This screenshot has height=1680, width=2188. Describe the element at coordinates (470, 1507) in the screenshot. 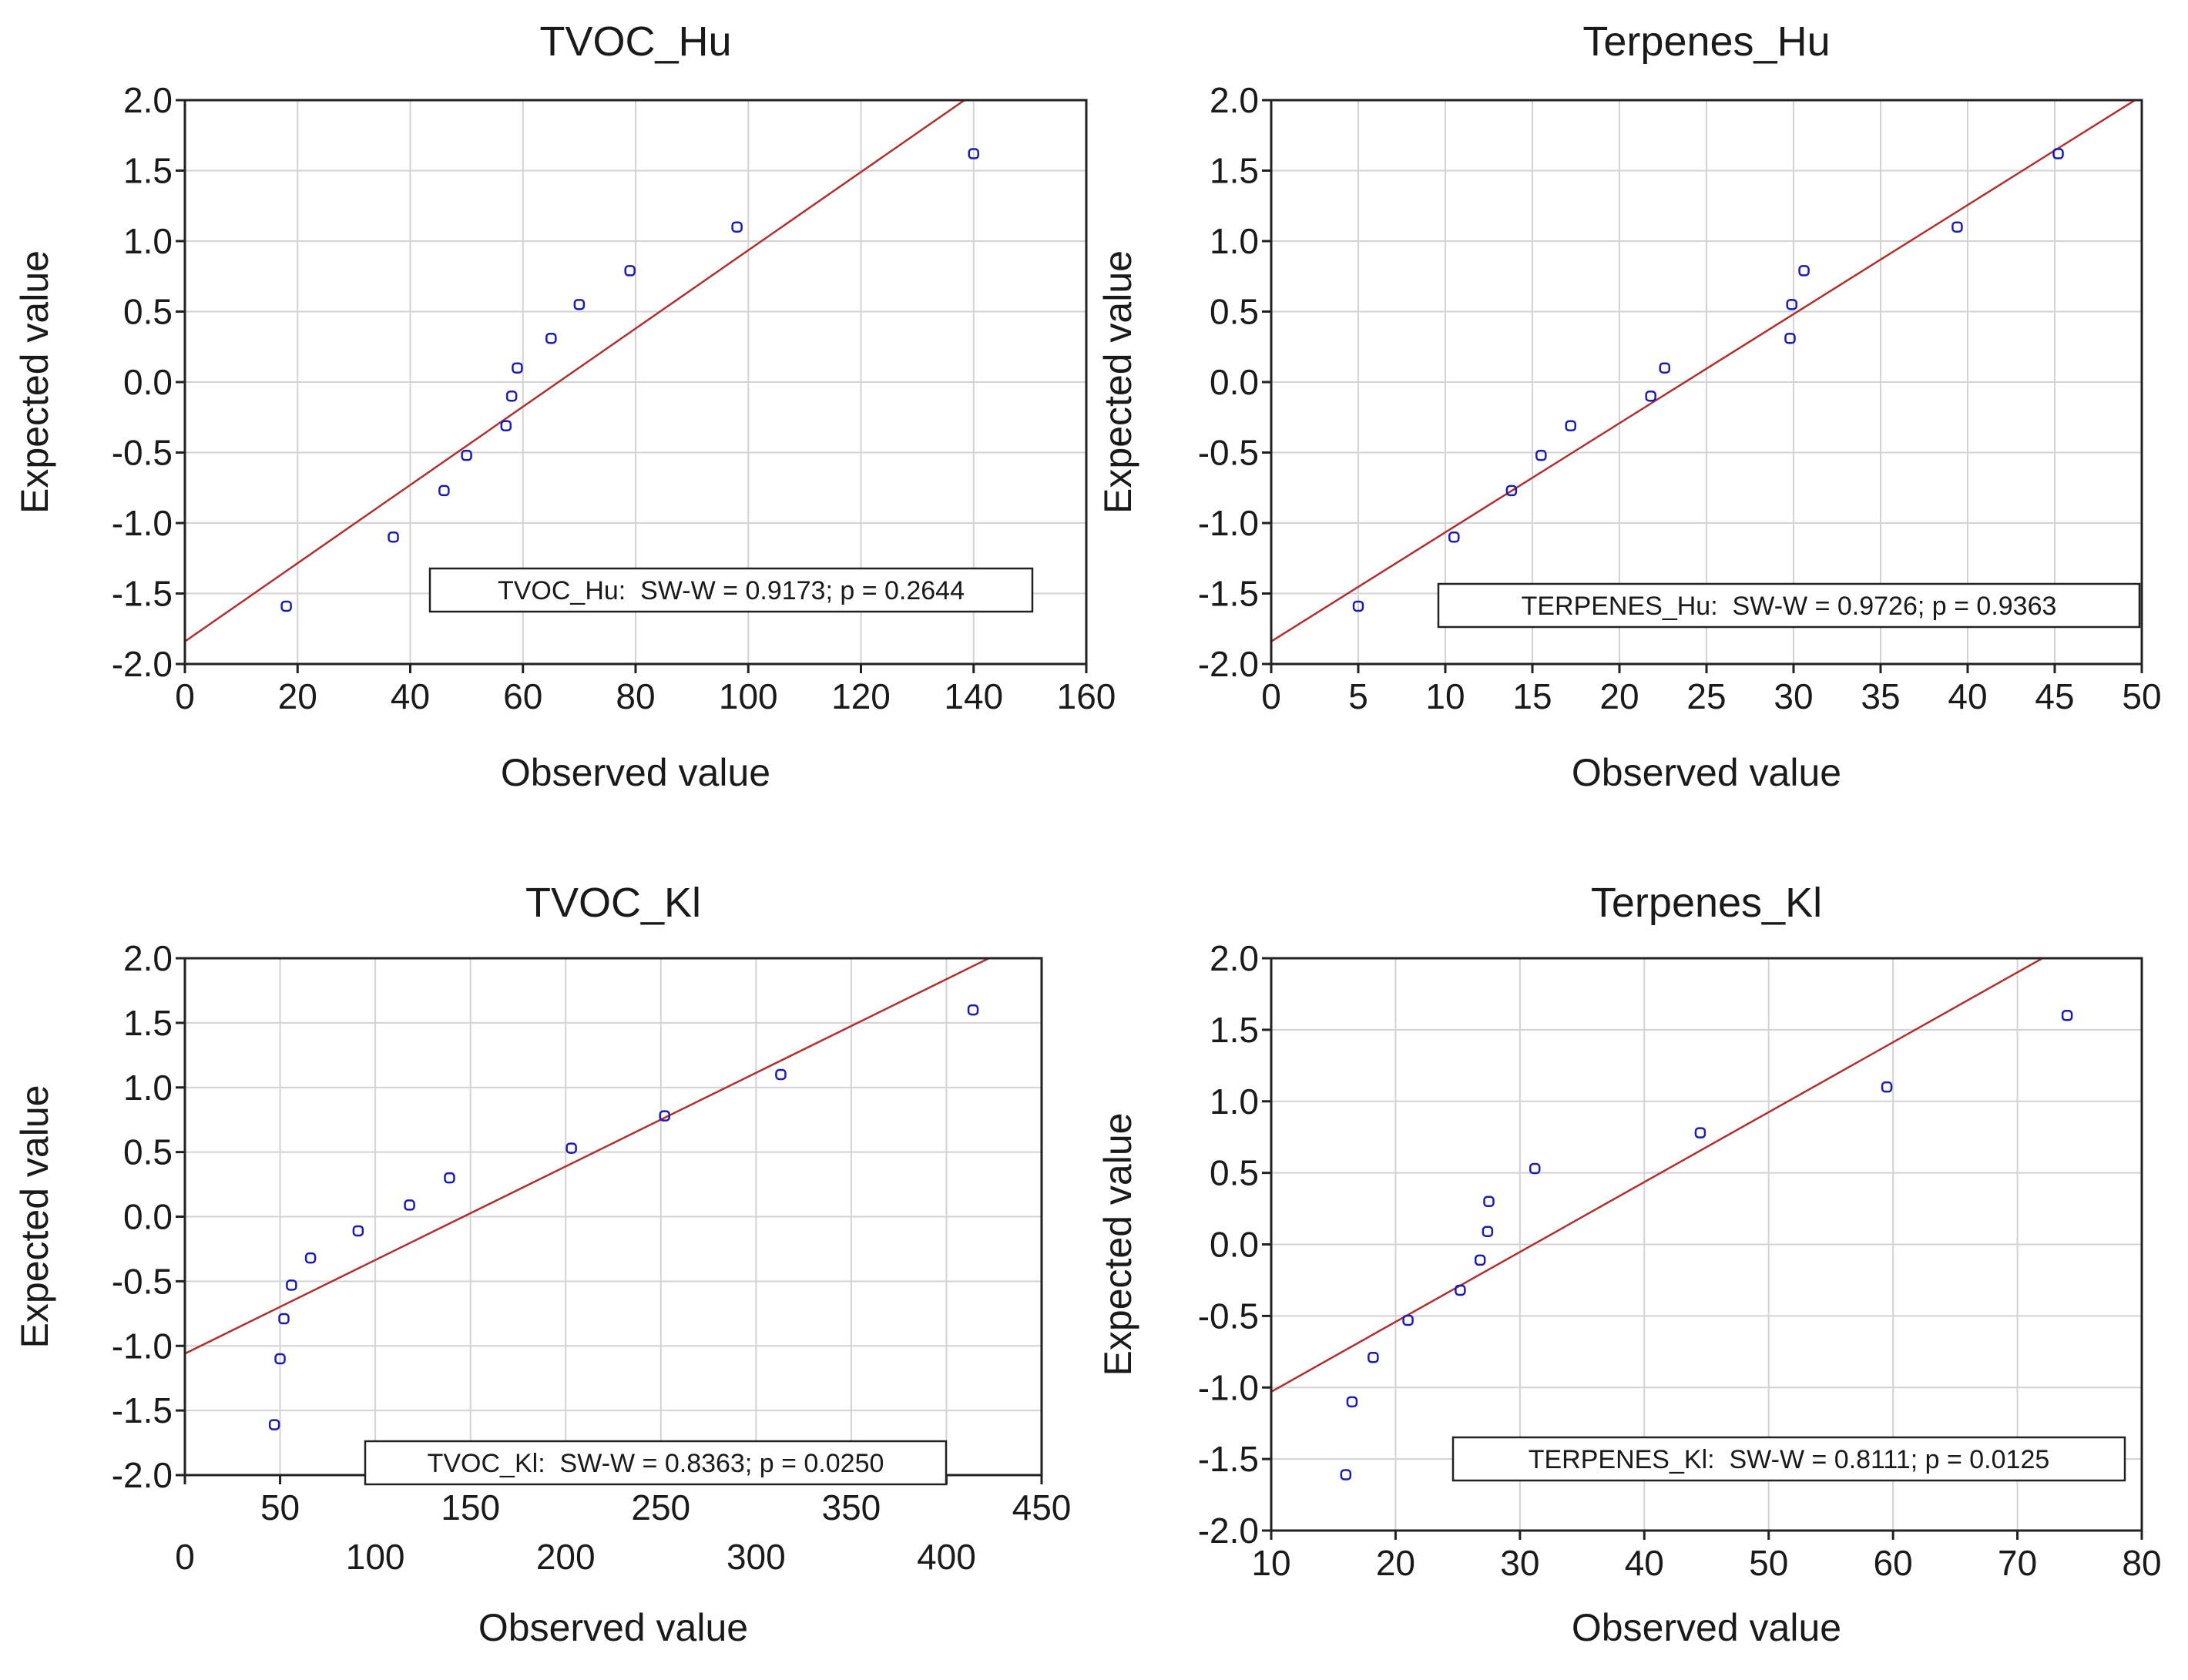

I see `x-tick-label: 150` at that location.